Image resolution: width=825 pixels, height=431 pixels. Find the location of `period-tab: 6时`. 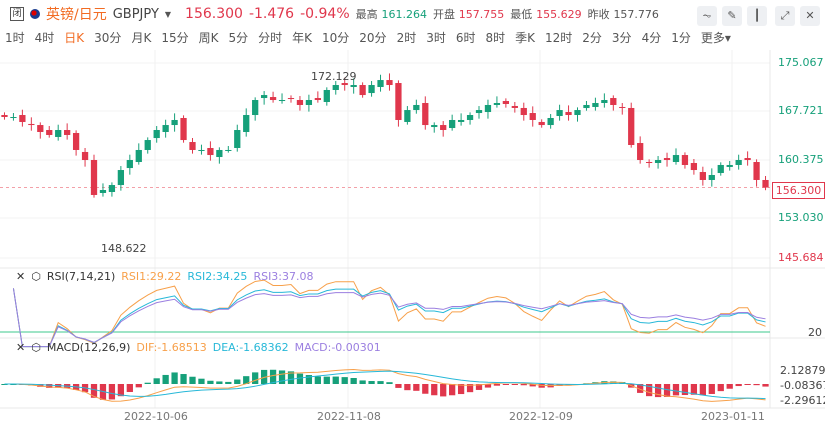

period-tab: 6时 is located at coordinates (465, 38).